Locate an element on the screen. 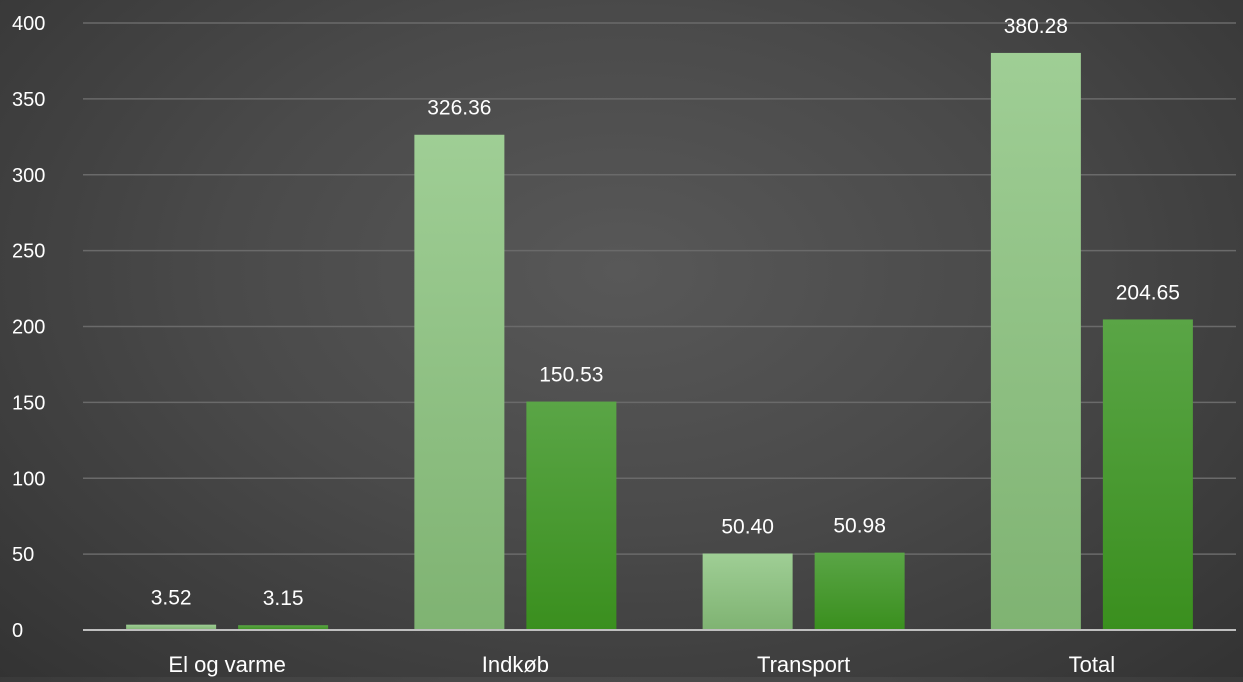 The height and width of the screenshot is (682, 1243). y-axis-tick-labels: 0 50 100 150 200 250 300 350 400 is located at coordinates (28, 327).